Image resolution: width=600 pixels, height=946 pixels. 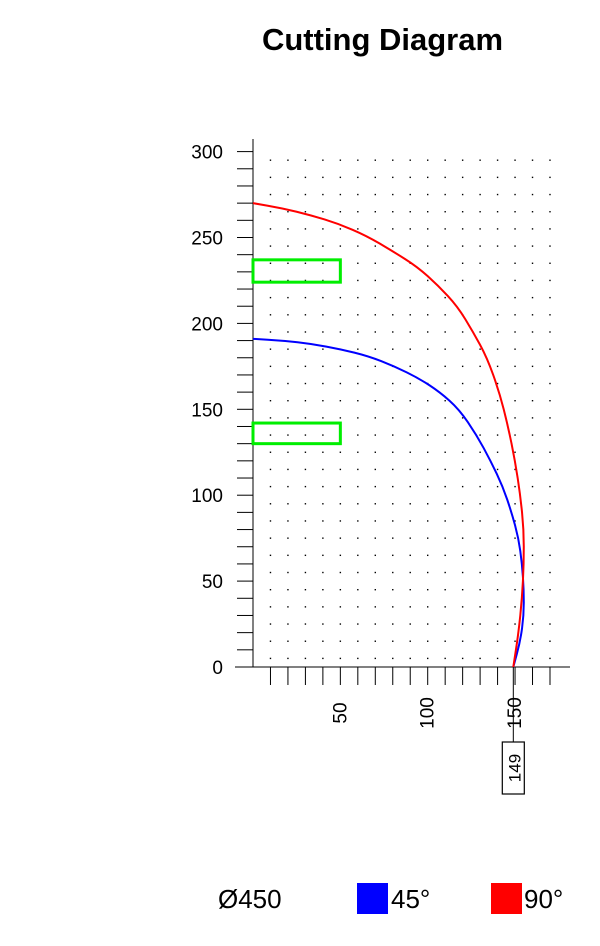 What do you see at coordinates (207, 410) in the screenshot?
I see `y-tick-label: 150` at bounding box center [207, 410].